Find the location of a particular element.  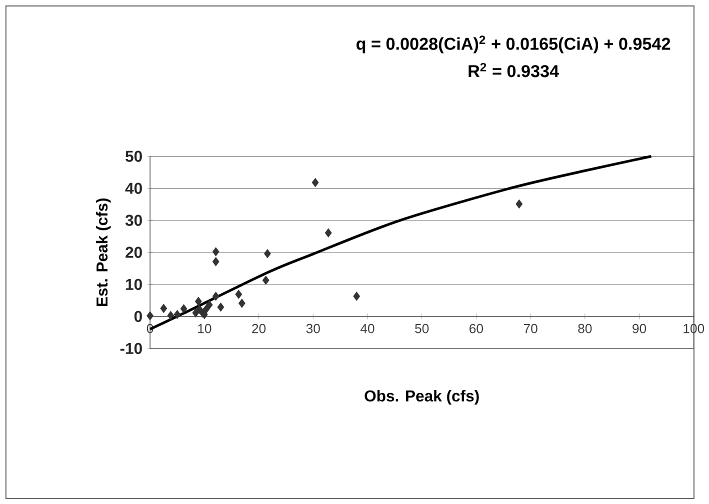

x-tick-label: 70 is located at coordinates (531, 328).